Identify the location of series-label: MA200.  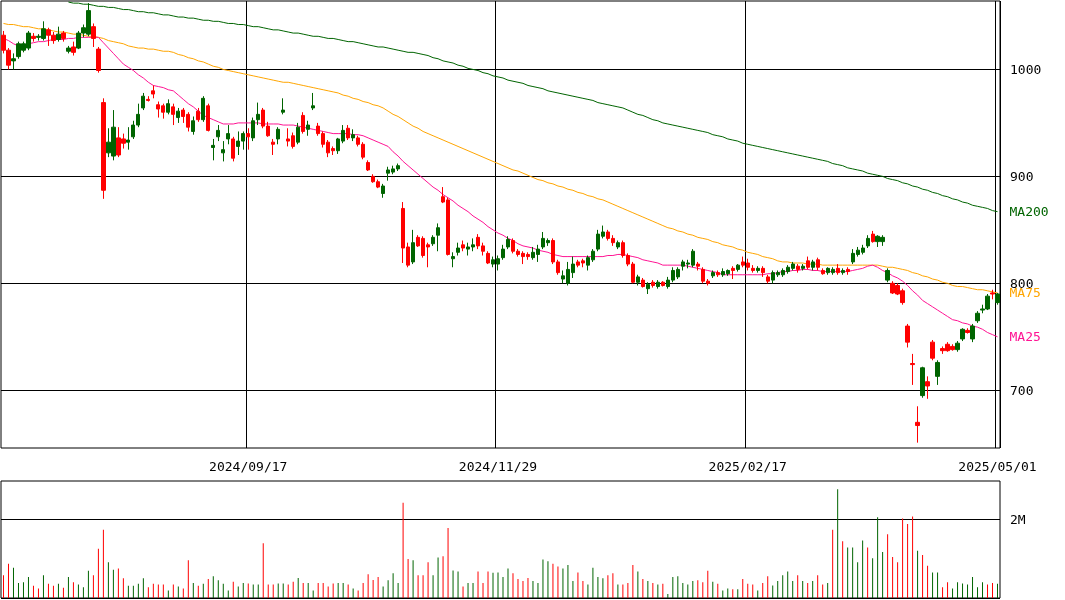
(1029, 212).